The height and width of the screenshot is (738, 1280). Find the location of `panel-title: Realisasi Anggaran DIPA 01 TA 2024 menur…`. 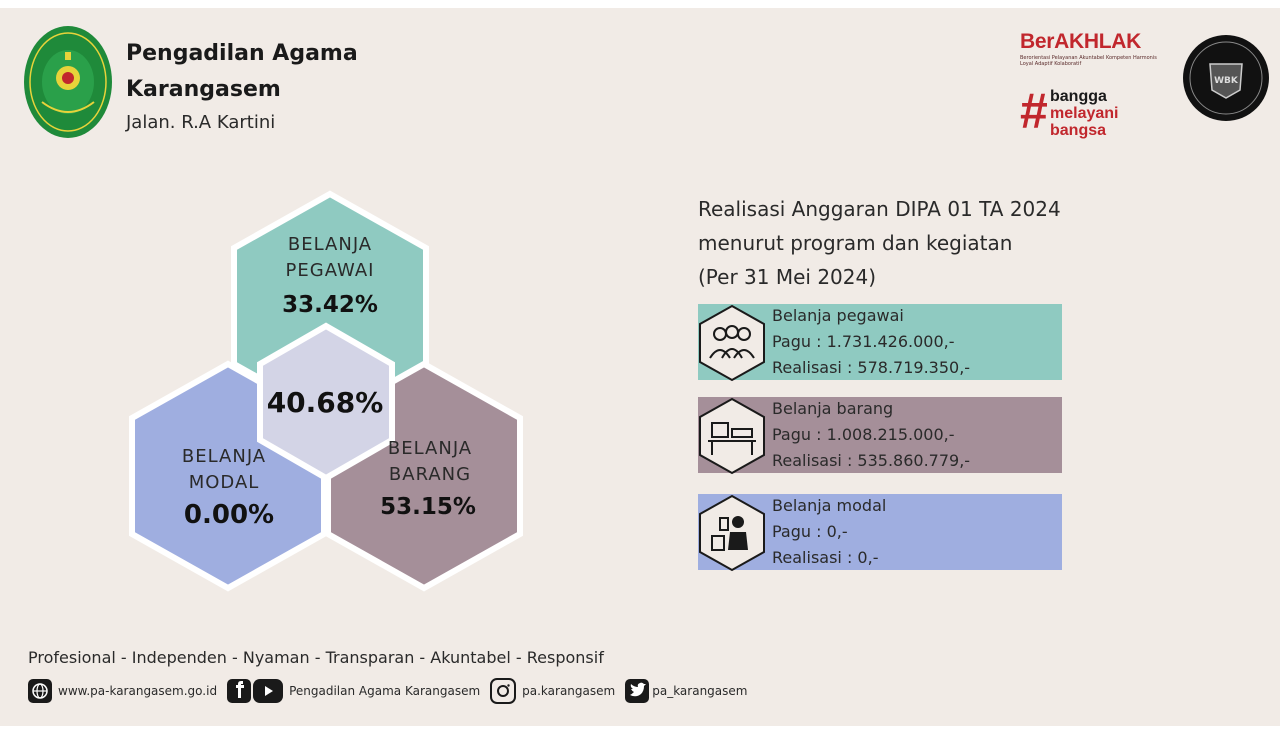

panel-title: Realisasi Anggaran DIPA 01 TA 2024 menur… is located at coordinates (879, 243).